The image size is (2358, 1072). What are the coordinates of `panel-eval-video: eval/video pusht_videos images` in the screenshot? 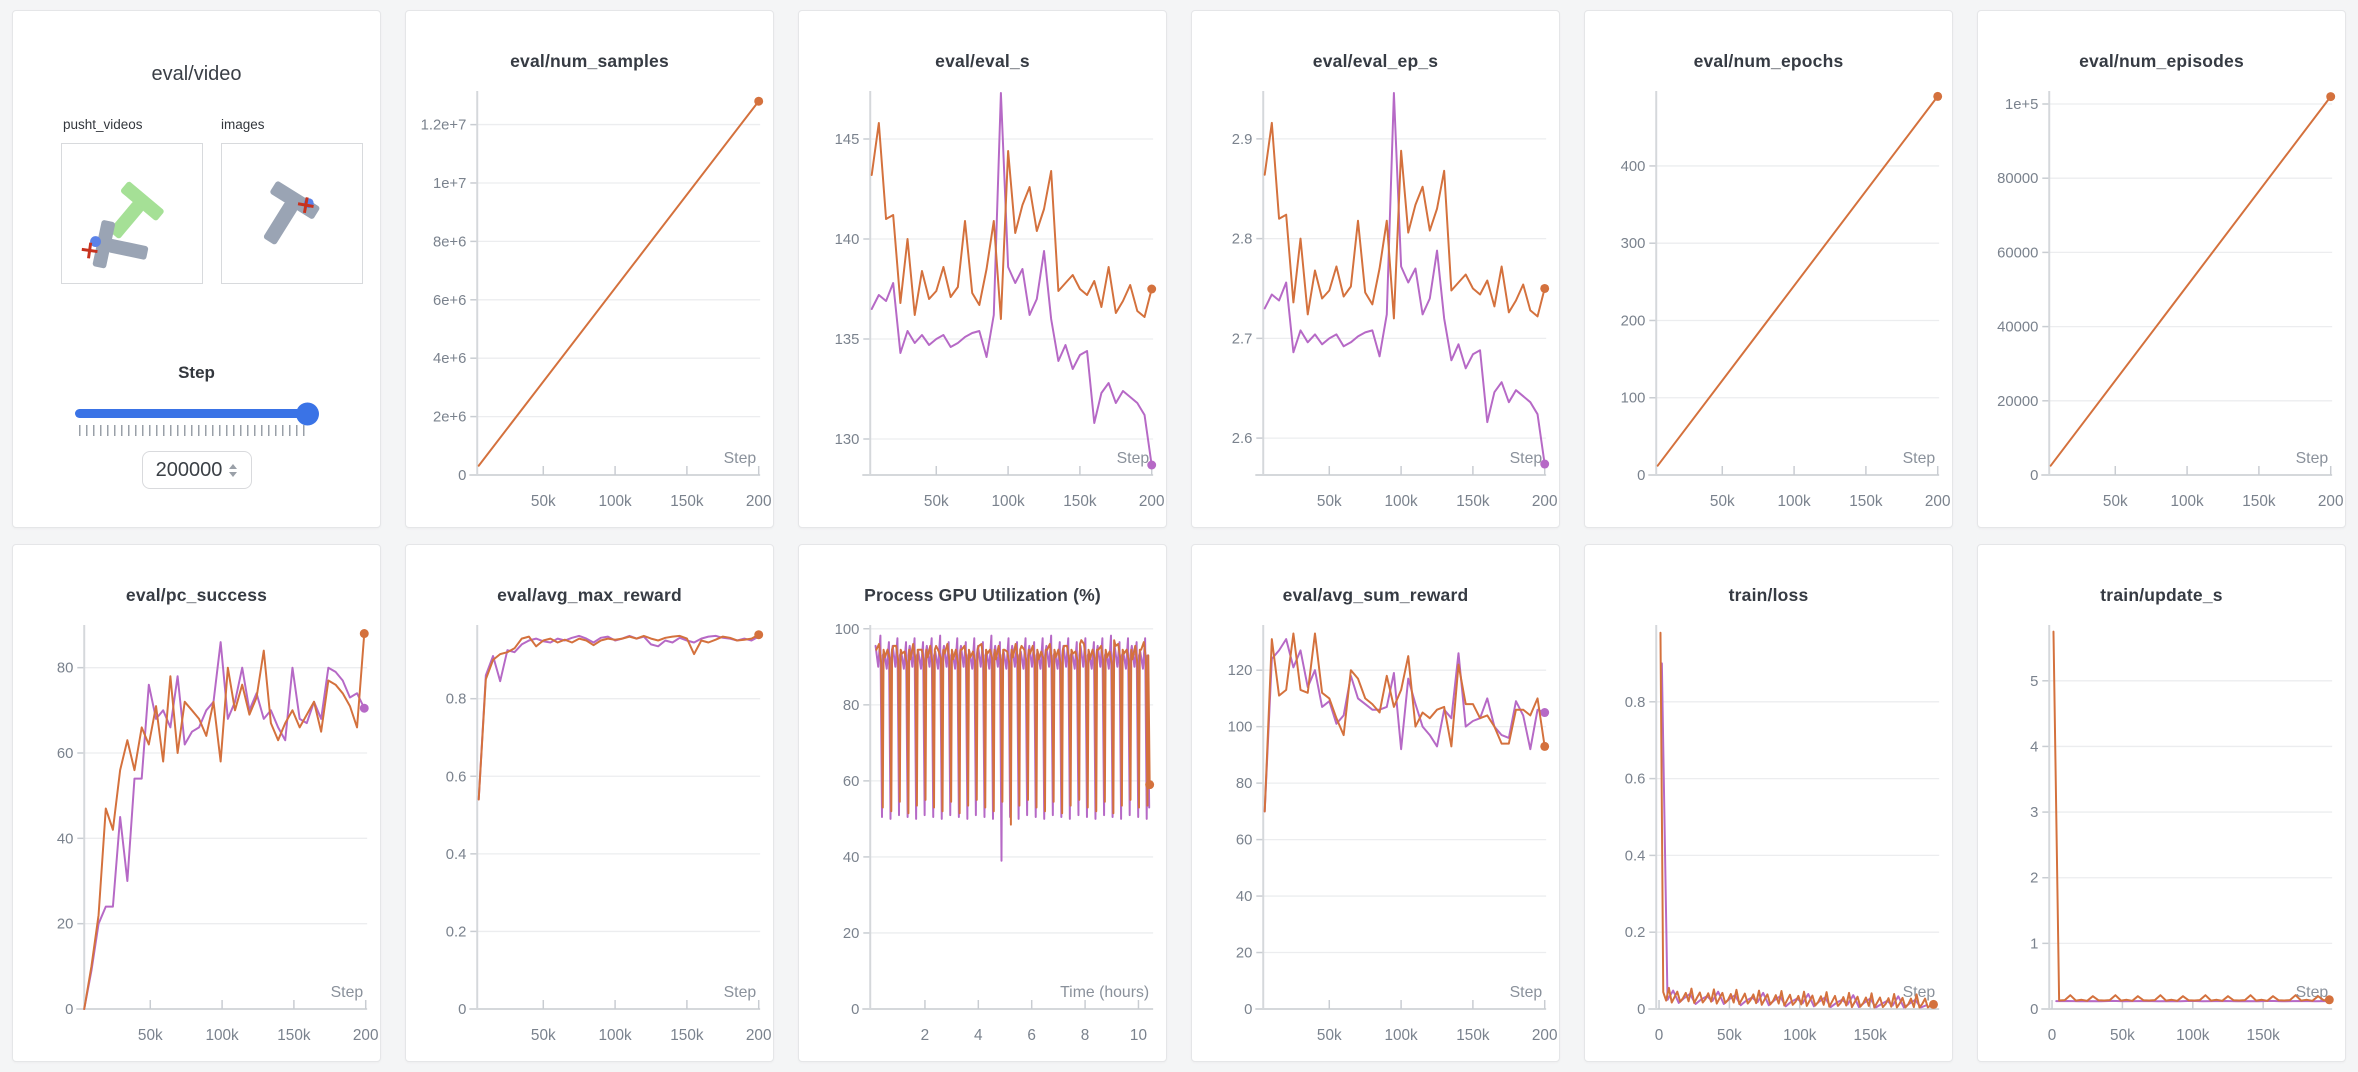 It's located at (196, 269).